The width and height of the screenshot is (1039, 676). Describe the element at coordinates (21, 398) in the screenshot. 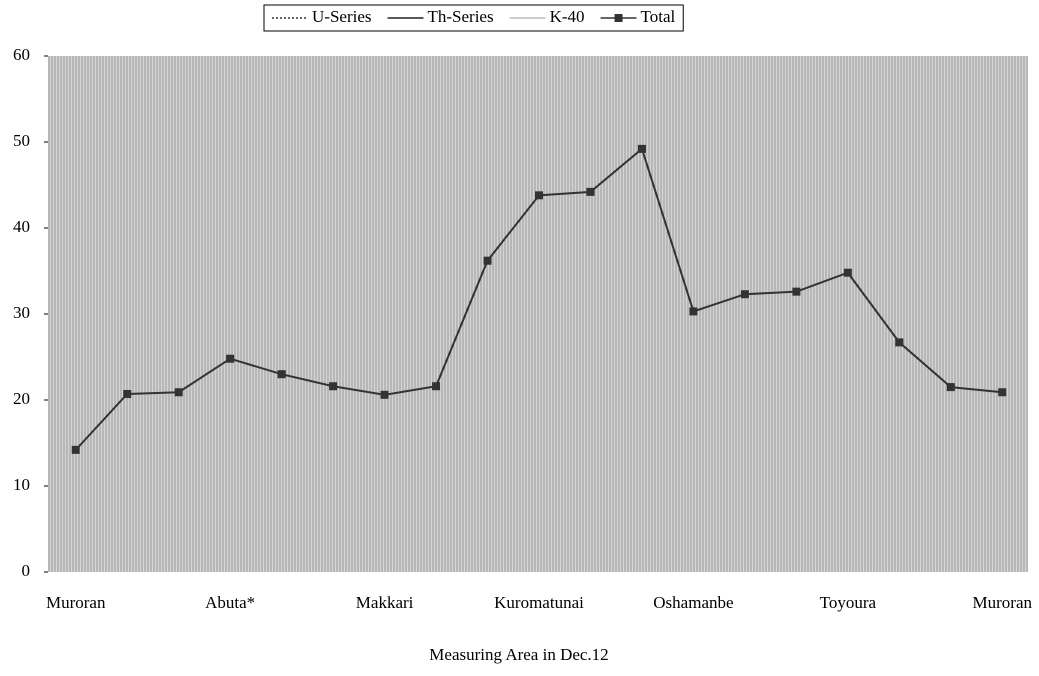

I see `y-tick-label: 20` at that location.